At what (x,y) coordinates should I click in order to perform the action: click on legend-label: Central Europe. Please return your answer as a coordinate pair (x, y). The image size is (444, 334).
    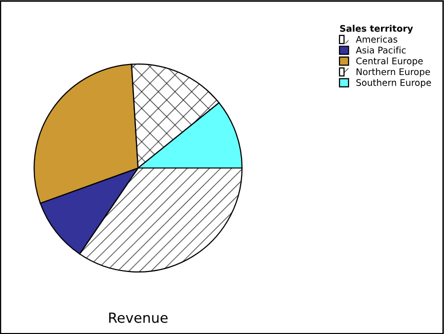
    Looking at the image, I should click on (389, 61).